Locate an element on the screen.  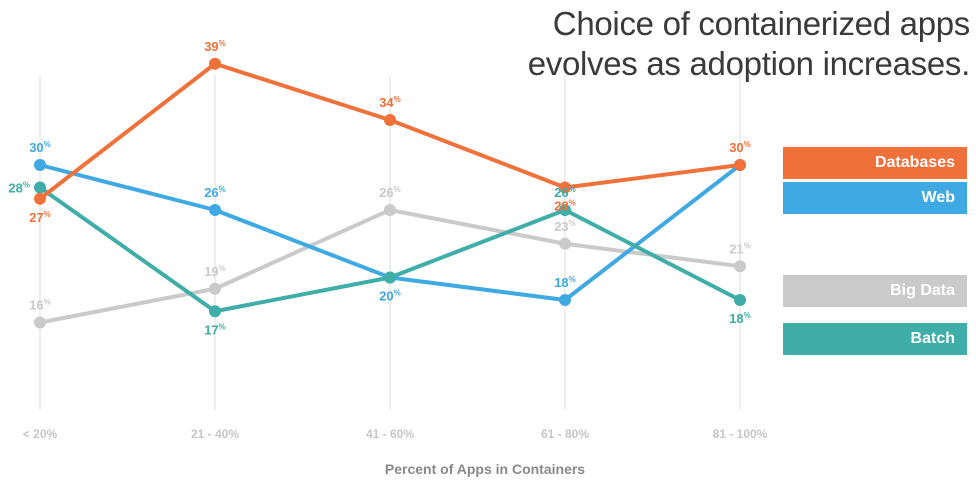
data-label-databases: 30% is located at coordinates (740, 147).